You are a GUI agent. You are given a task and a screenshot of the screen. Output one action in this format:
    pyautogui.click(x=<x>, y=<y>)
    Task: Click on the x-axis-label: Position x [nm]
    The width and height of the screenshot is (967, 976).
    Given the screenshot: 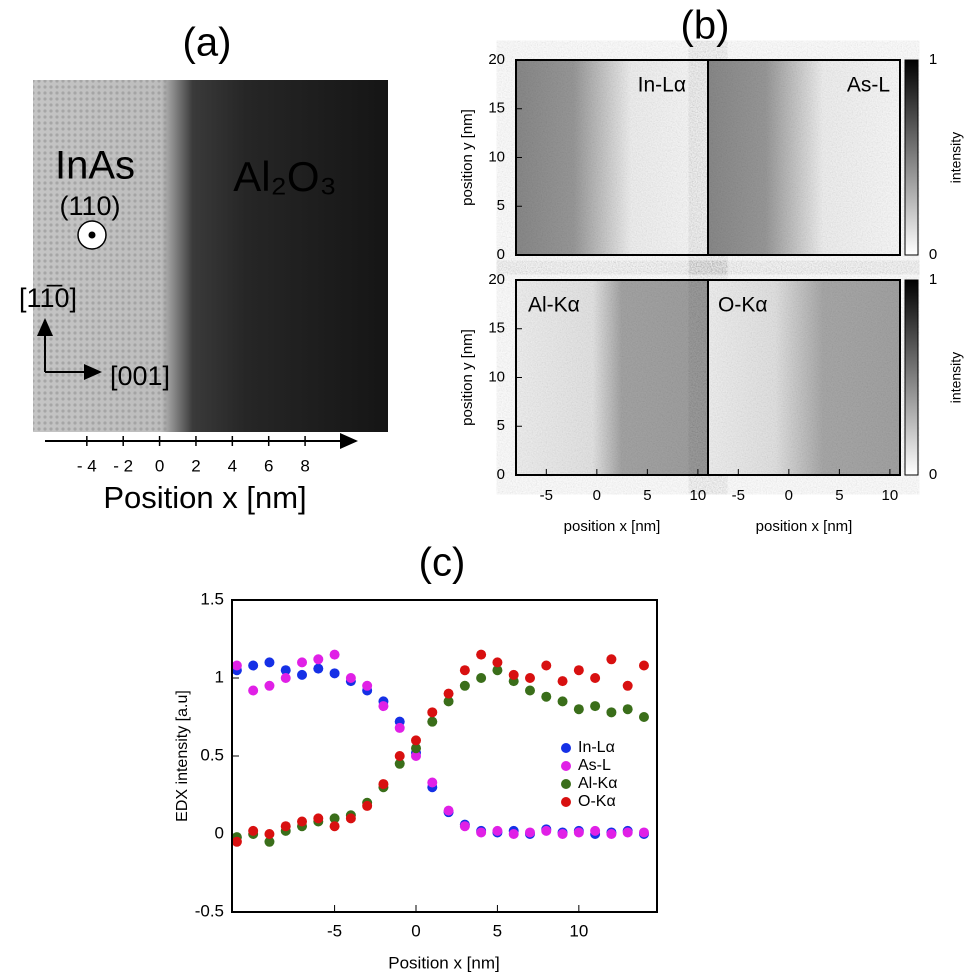 What is the action you would take?
    pyautogui.click(x=444, y=962)
    